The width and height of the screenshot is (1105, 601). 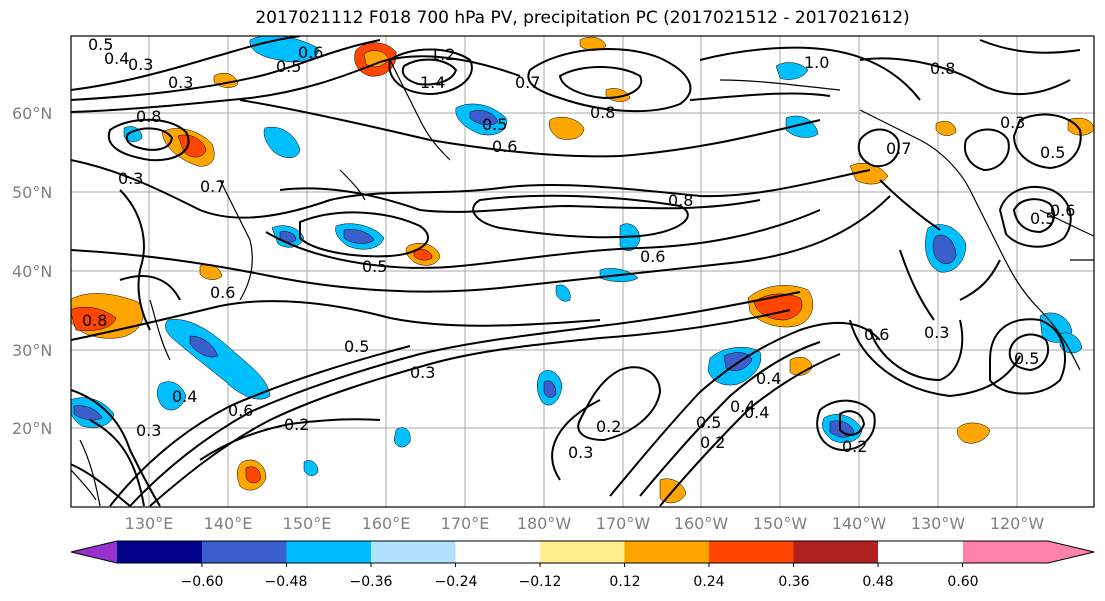 What do you see at coordinates (32, 428) in the screenshot?
I see `lat-label: 20°N` at bounding box center [32, 428].